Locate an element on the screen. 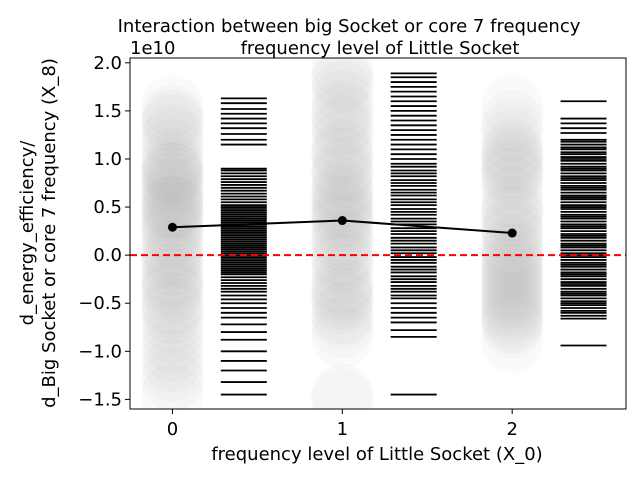  x-ticks: 0 1 2 is located at coordinates (342, 424).